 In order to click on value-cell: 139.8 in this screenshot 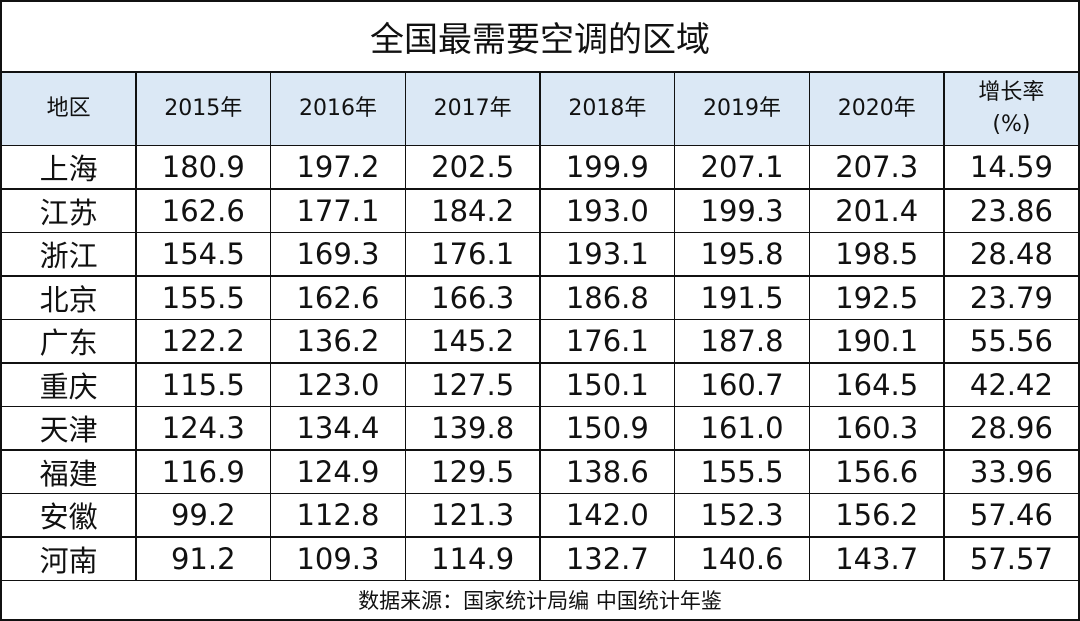, I will do `click(473, 428)`.